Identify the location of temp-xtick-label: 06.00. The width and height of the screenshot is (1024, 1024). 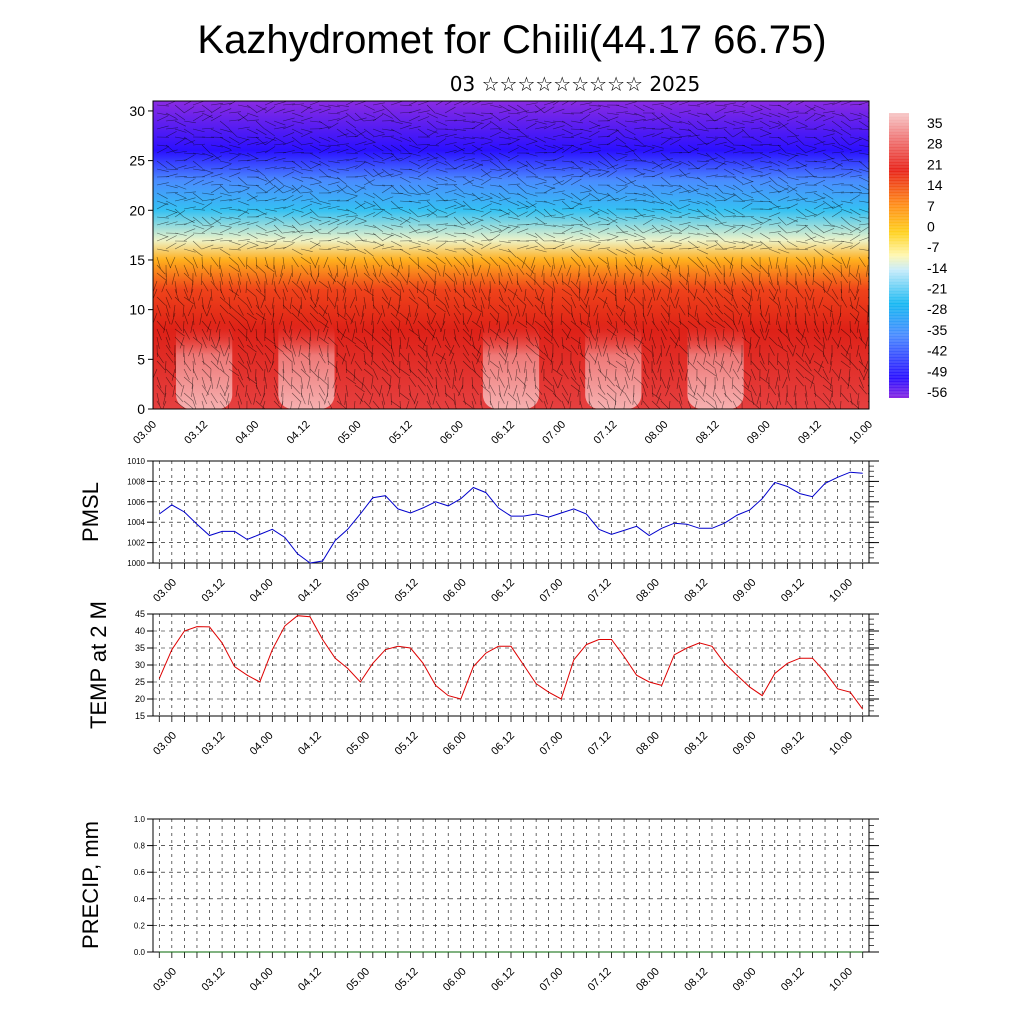
(455, 744).